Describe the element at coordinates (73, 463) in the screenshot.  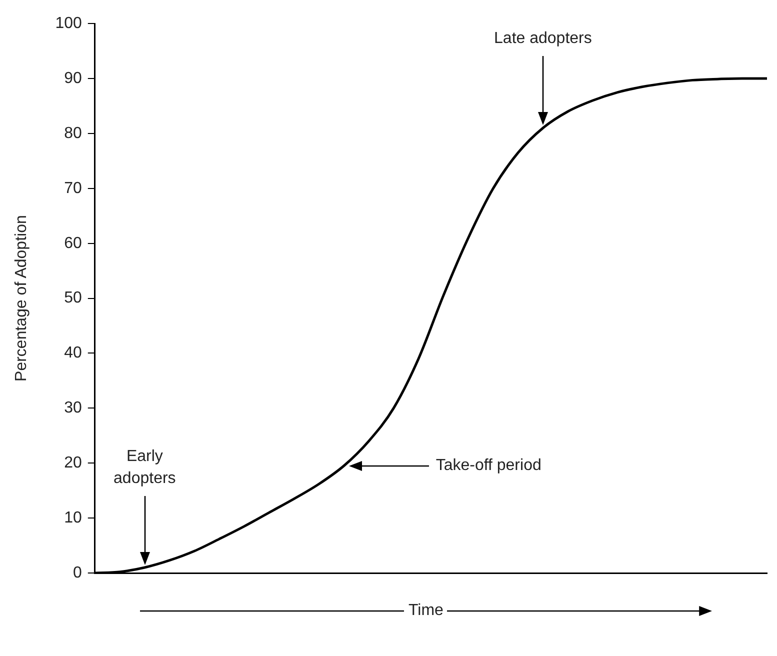
I see `y-tick-label: 20` at that location.